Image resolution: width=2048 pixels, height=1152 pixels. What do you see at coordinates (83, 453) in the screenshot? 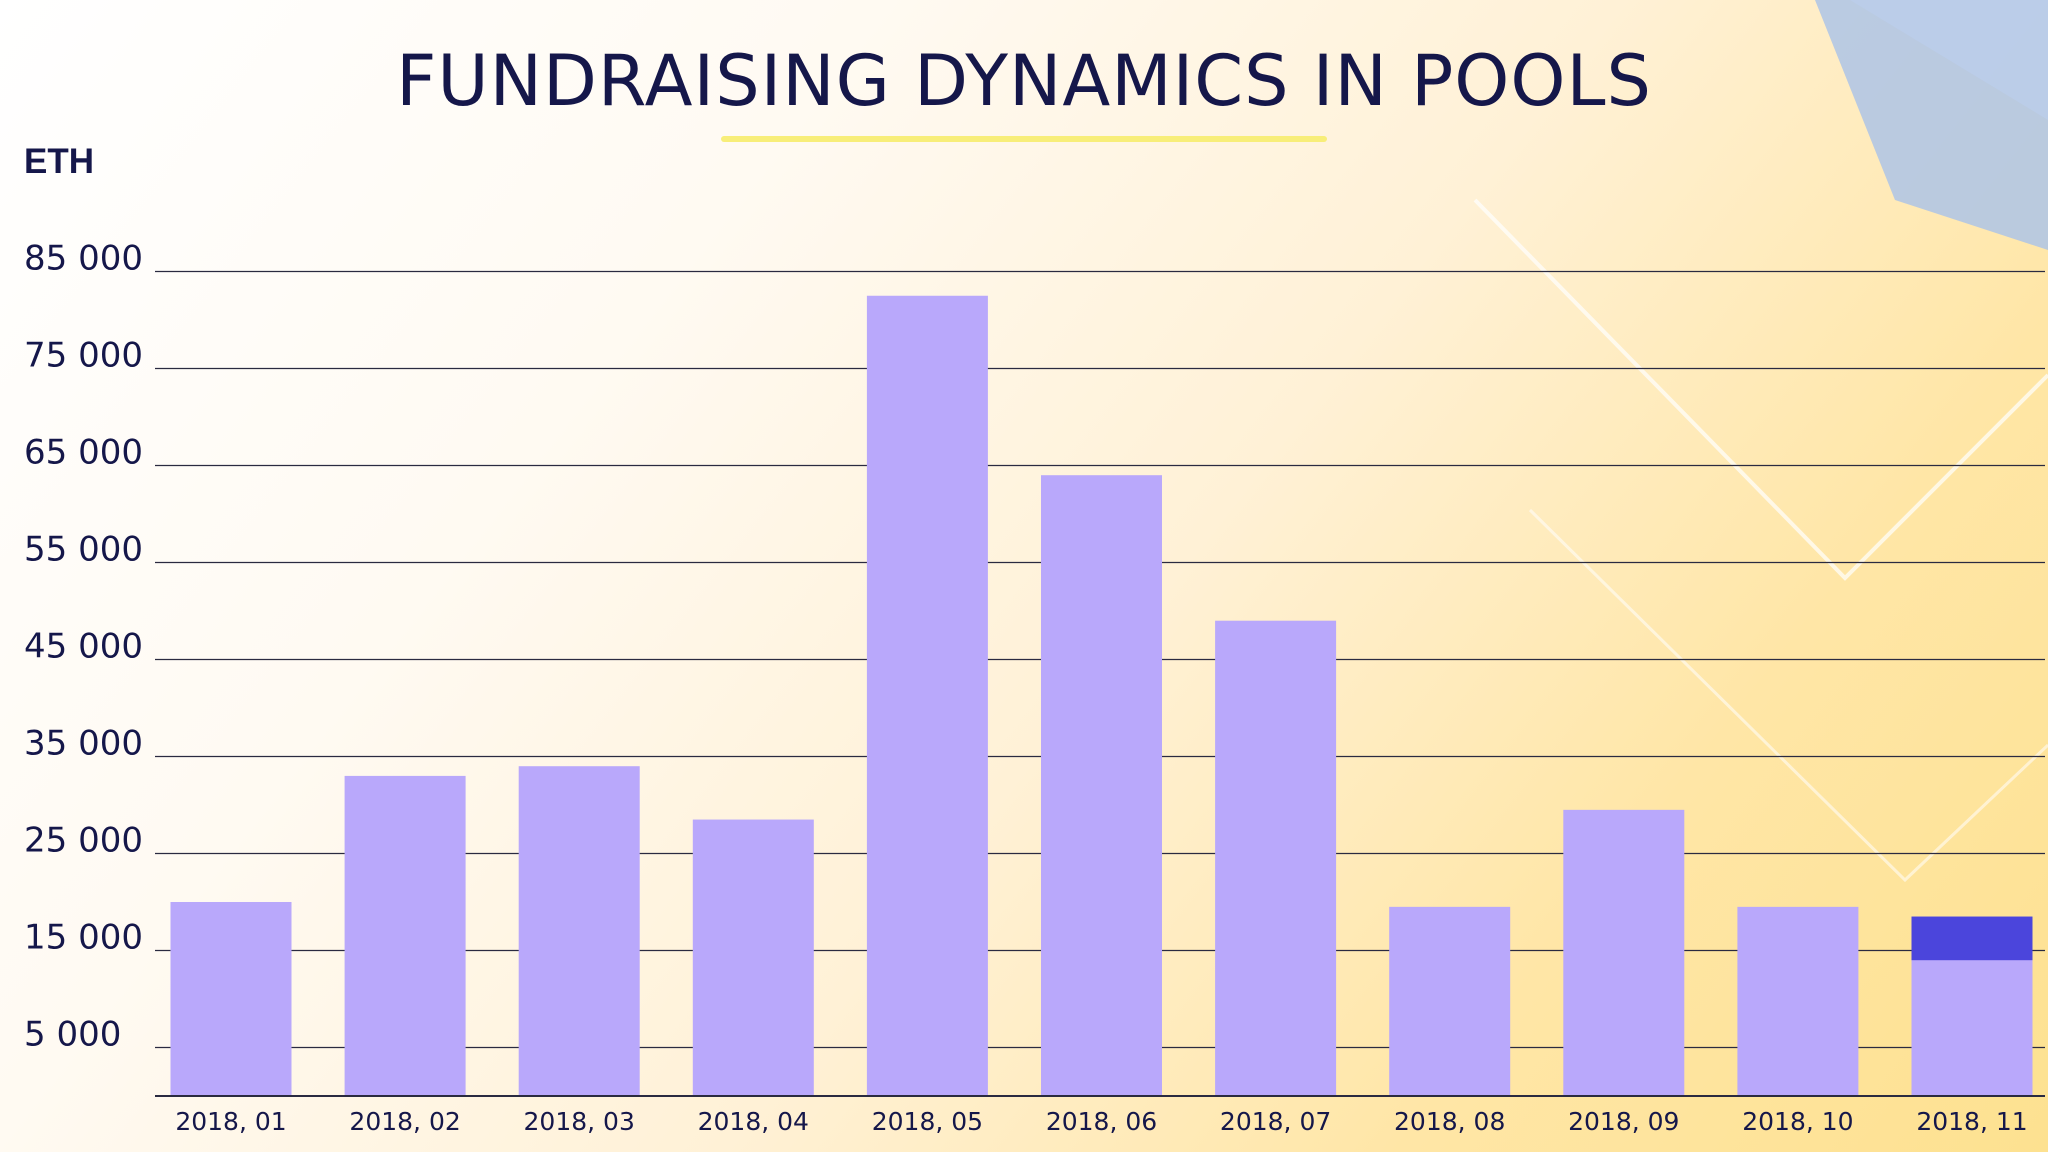
I see `y-tick-label: 65 000` at bounding box center [83, 453].